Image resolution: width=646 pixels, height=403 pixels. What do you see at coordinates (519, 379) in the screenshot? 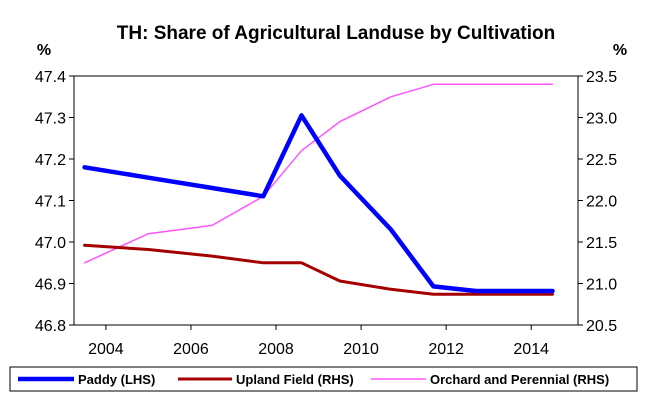
I see `legend-label: Orchard and Perennial (RHS)` at bounding box center [519, 379].